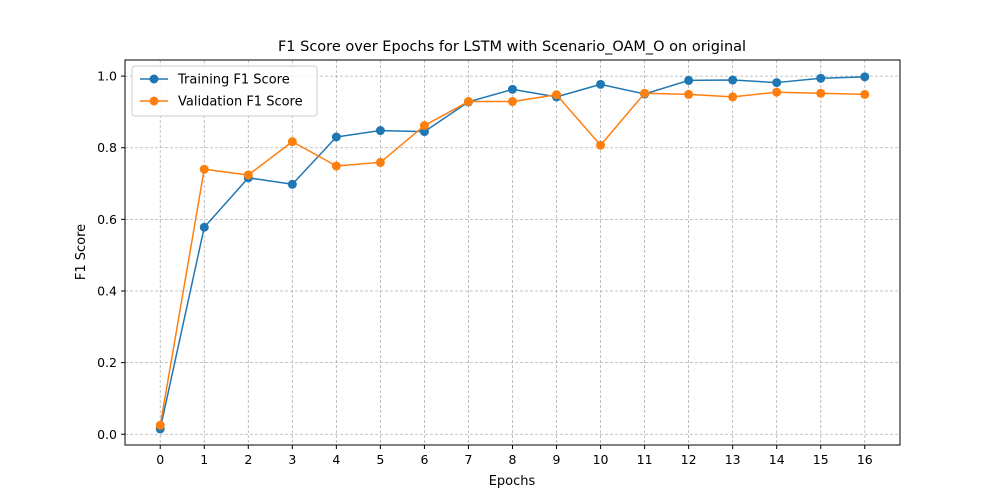 The image size is (1000, 500). I want to click on x-tick-label: 0, so click(160, 459).